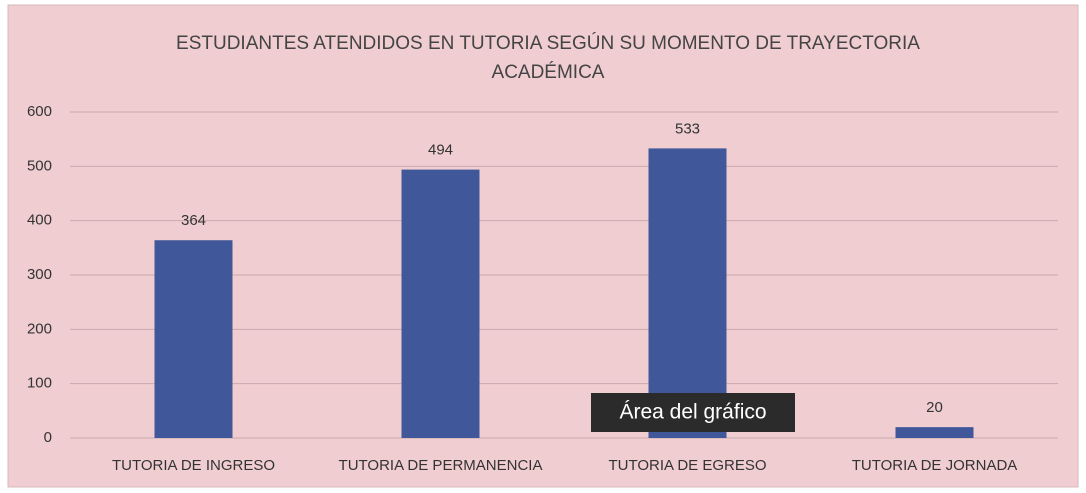 Image resolution: width=1086 pixels, height=493 pixels. What do you see at coordinates (441, 465) in the screenshot?
I see `x-tick-label: TUTORIA DE PERMANENCIA` at bounding box center [441, 465].